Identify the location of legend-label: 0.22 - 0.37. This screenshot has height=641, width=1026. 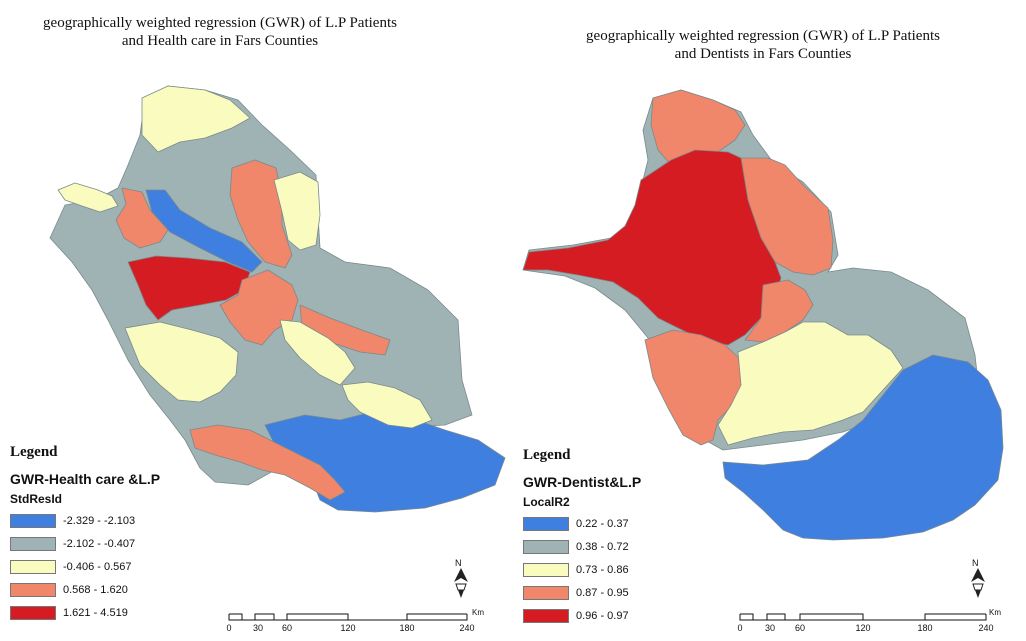
(602, 523).